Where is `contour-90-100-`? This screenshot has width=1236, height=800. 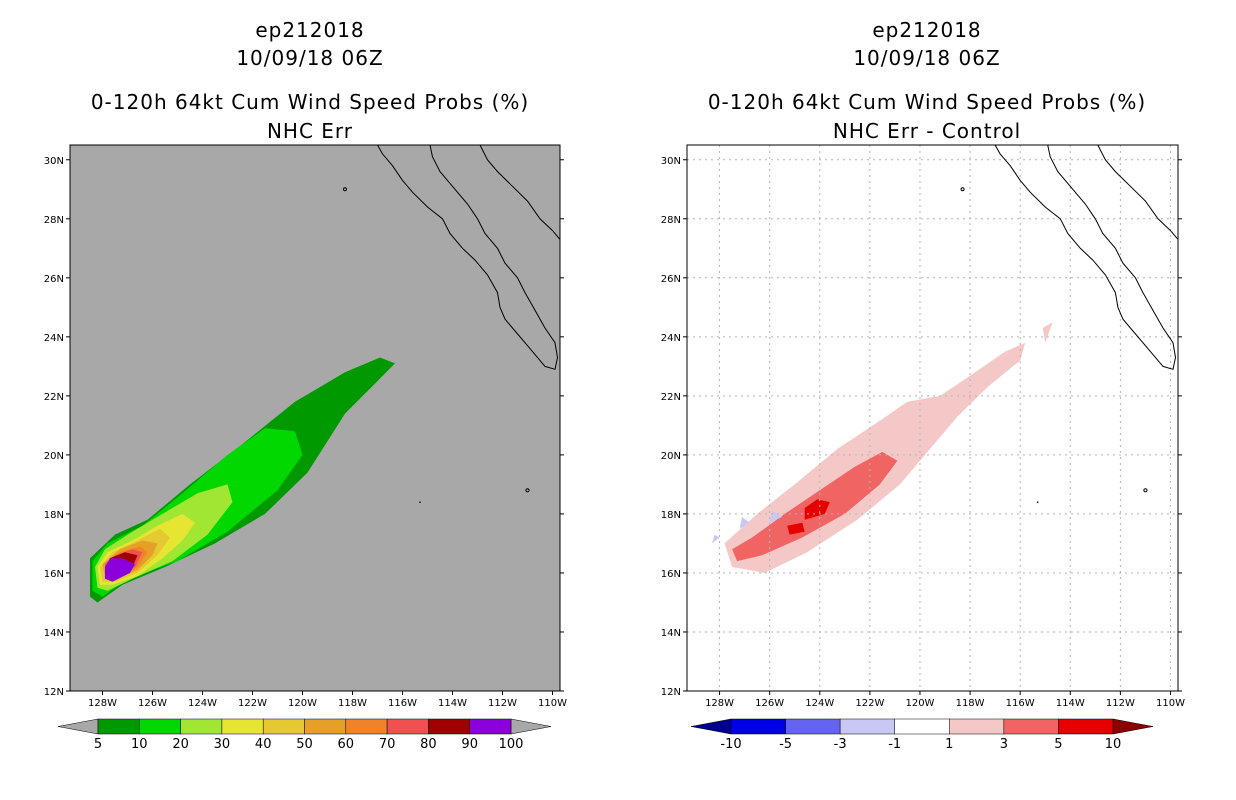 contour-90-100- is located at coordinates (120, 570).